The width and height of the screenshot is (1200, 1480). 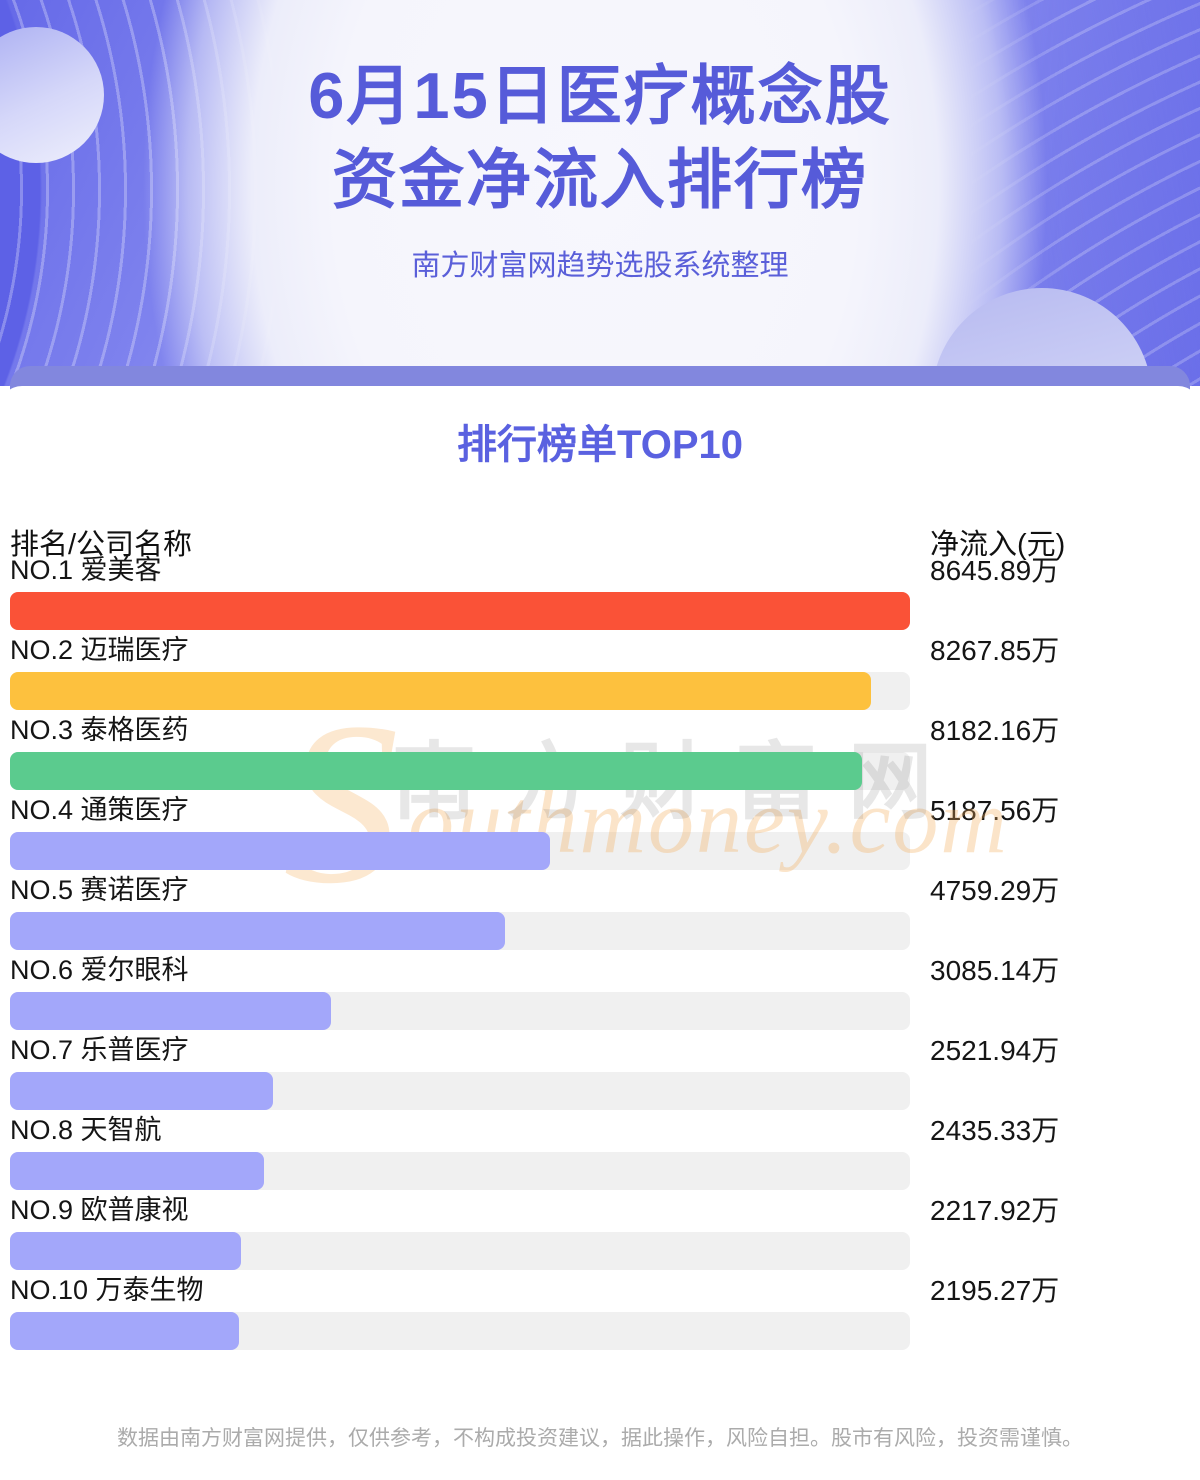 I want to click on rank-label: NO.6 爱尔眼科, so click(x=99, y=970).